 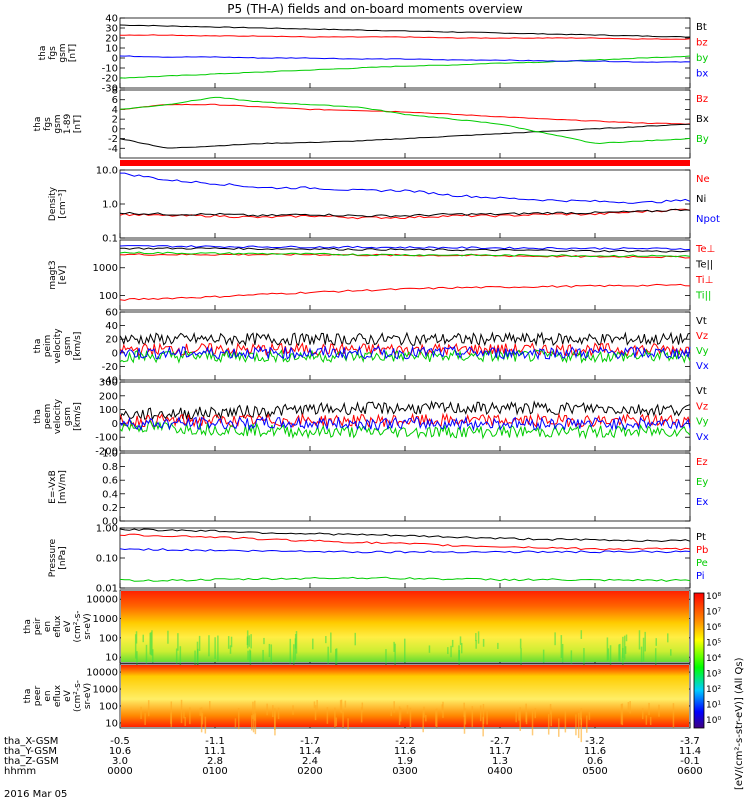 What do you see at coordinates (500, 761) in the screenshot?
I see `orbit-row-value: 1.3` at bounding box center [500, 761].